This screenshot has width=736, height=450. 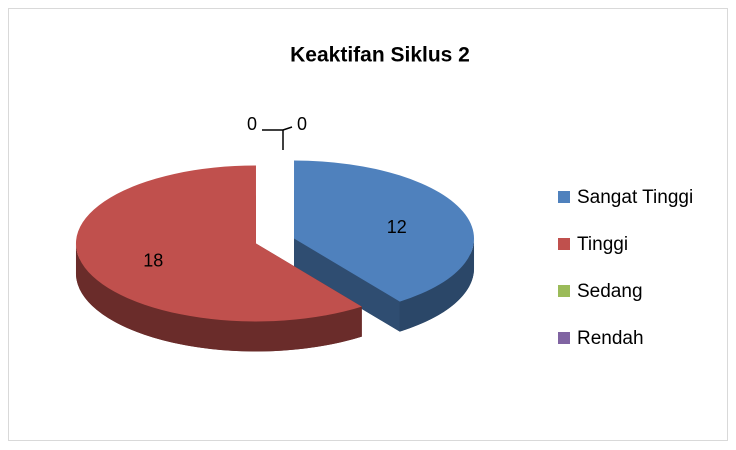 What do you see at coordinates (635, 197) in the screenshot?
I see `legend-label: Sangat Tinggi` at bounding box center [635, 197].